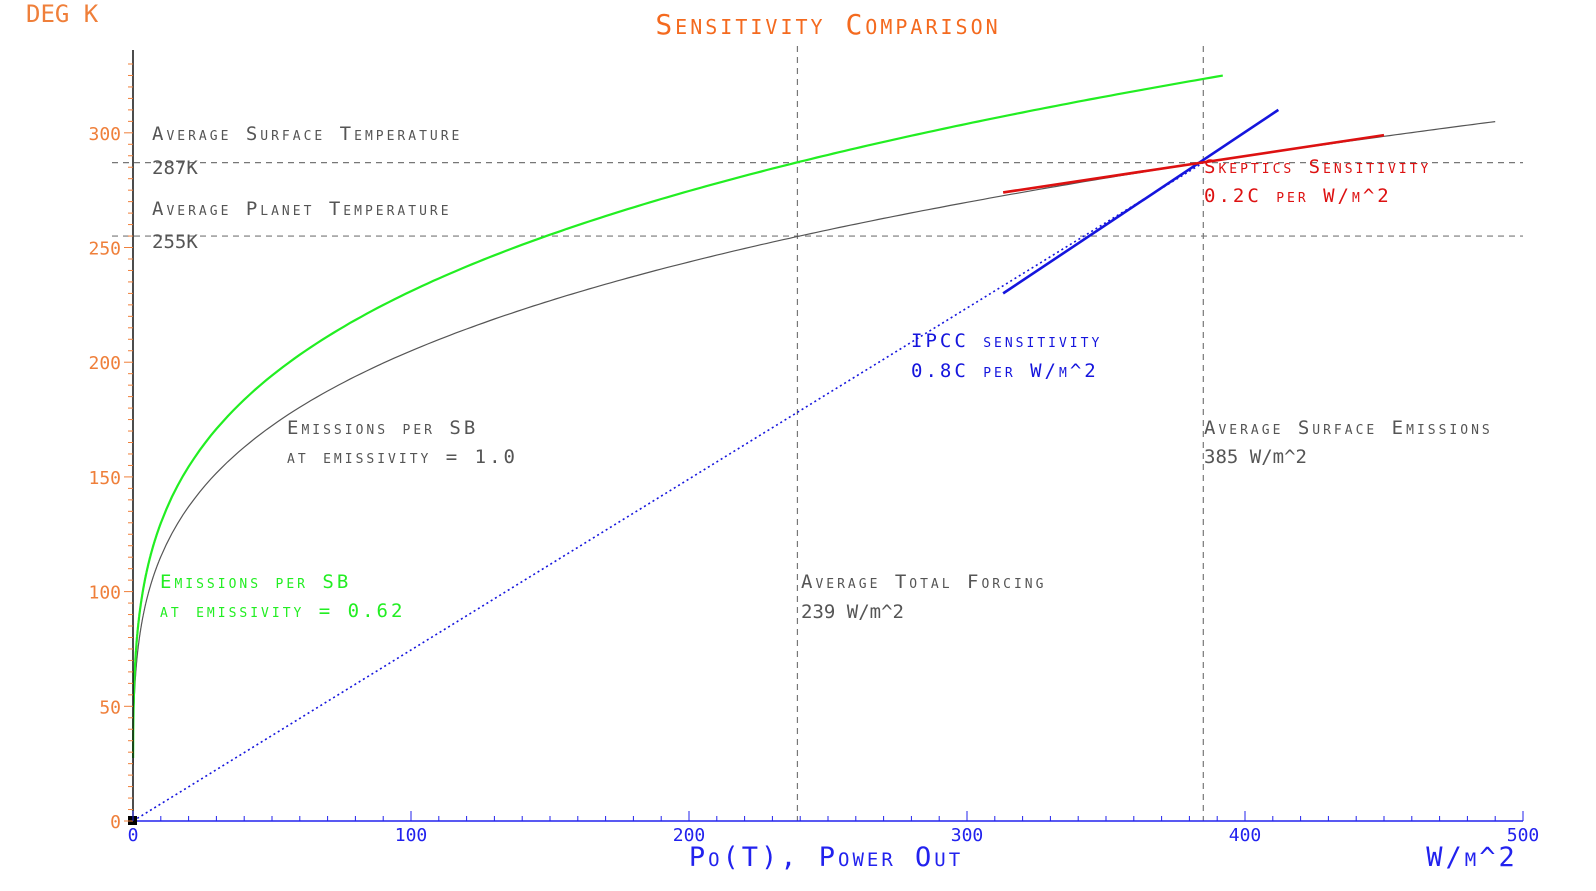 Image resolution: width=1596 pixels, height=891 pixels. I want to click on surface-temp-value: 287K, so click(175, 168).